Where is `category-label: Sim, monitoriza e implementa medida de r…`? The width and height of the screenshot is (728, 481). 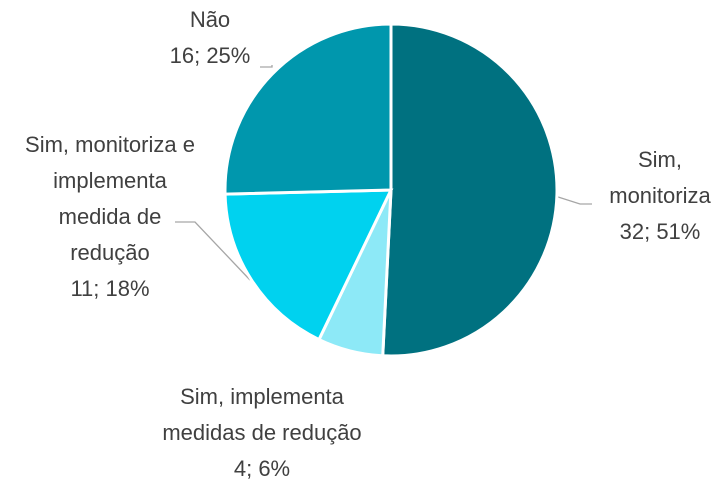
category-label: Sim, monitoriza e implementa medida de r… is located at coordinates (110, 198).